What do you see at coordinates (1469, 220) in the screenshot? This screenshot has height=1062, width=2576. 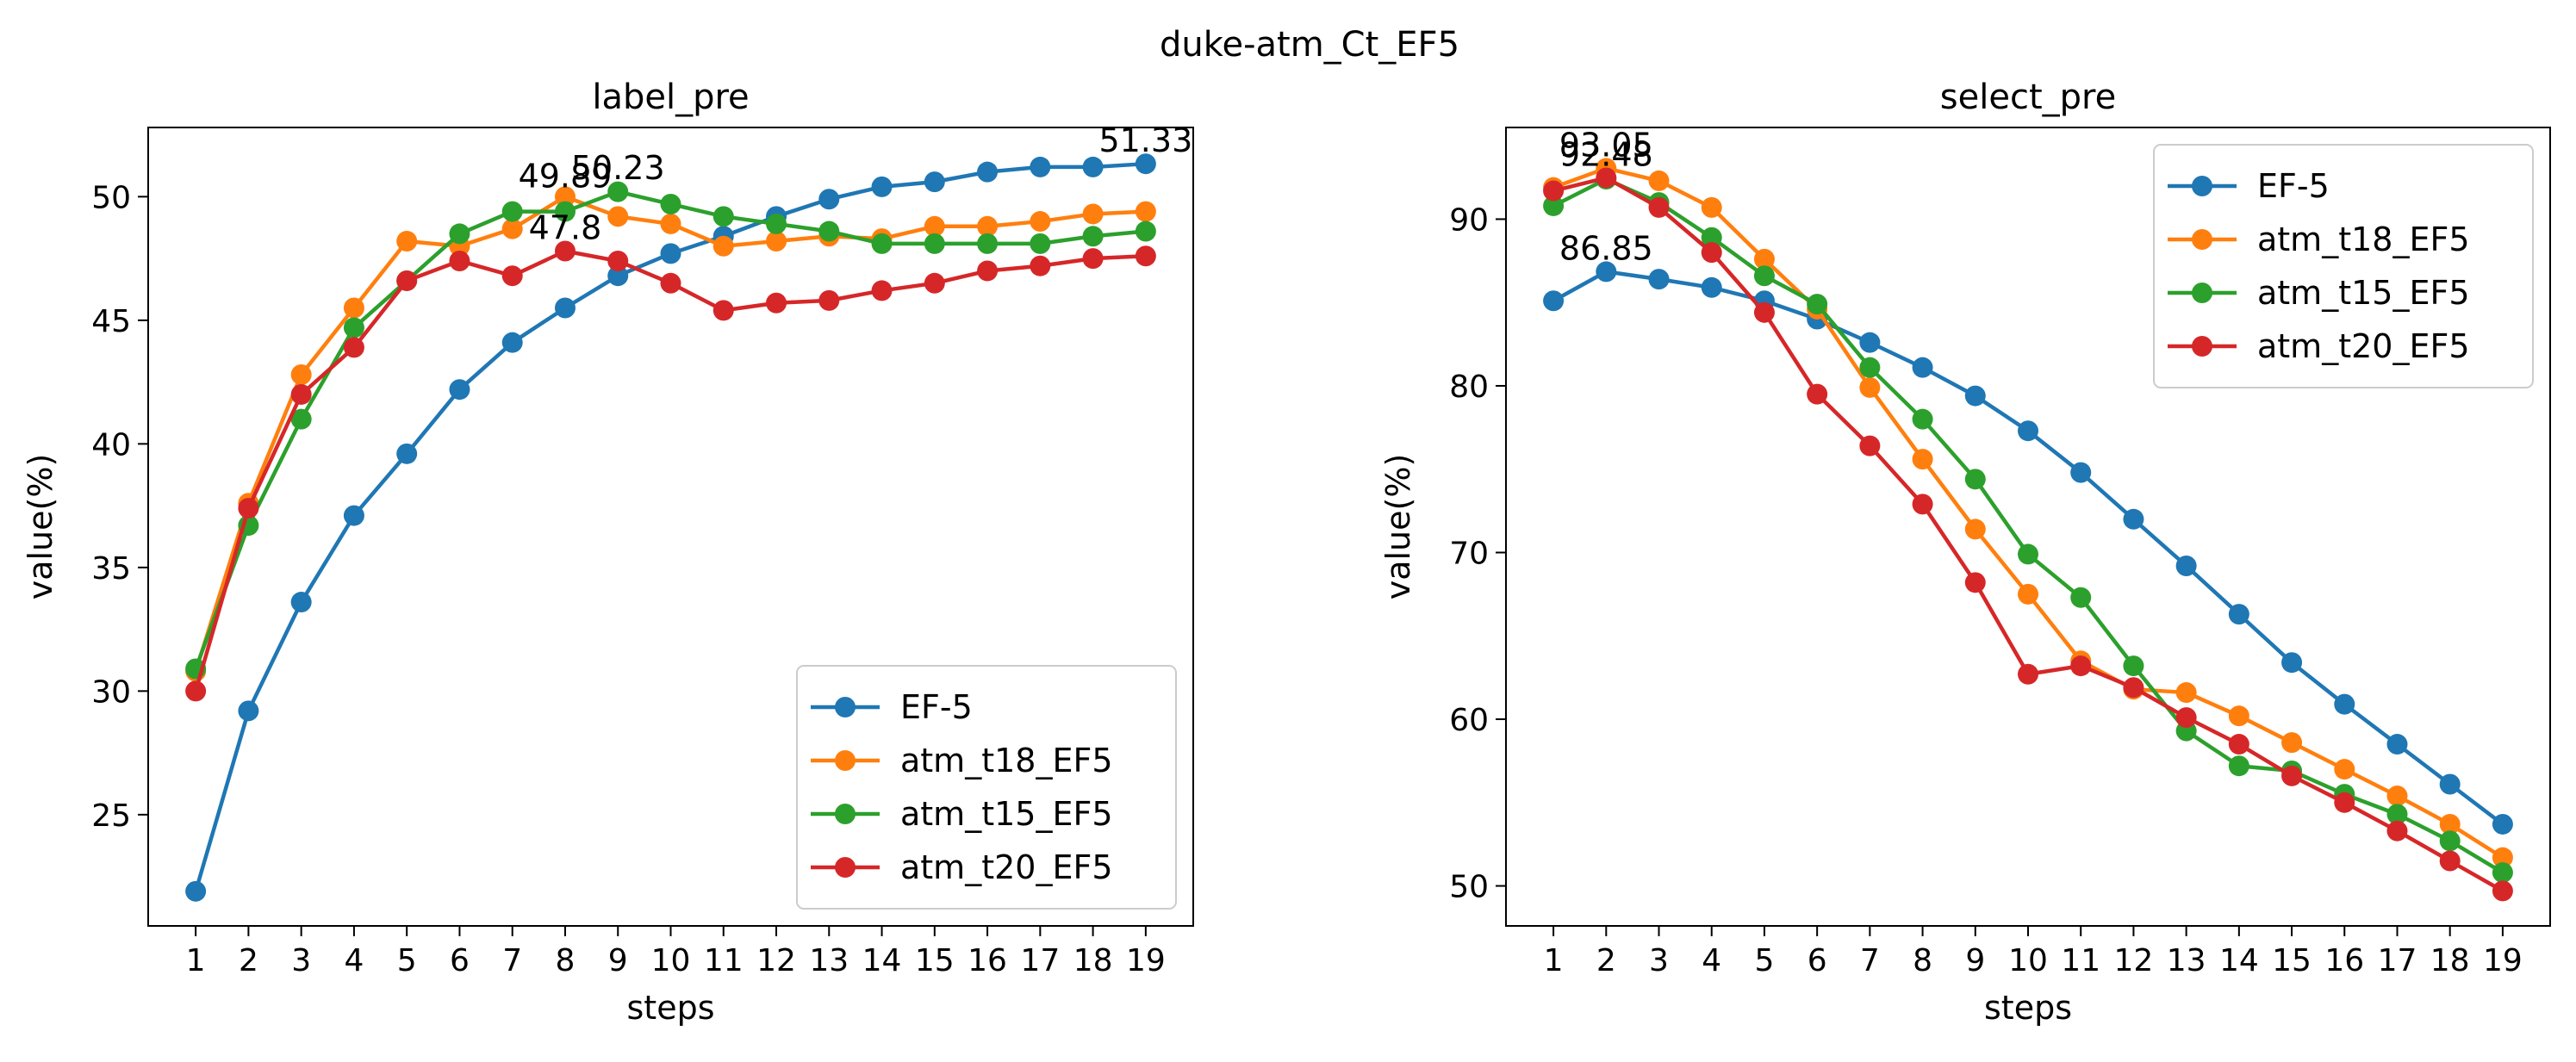 I see `y-tick-label: 90` at bounding box center [1469, 220].